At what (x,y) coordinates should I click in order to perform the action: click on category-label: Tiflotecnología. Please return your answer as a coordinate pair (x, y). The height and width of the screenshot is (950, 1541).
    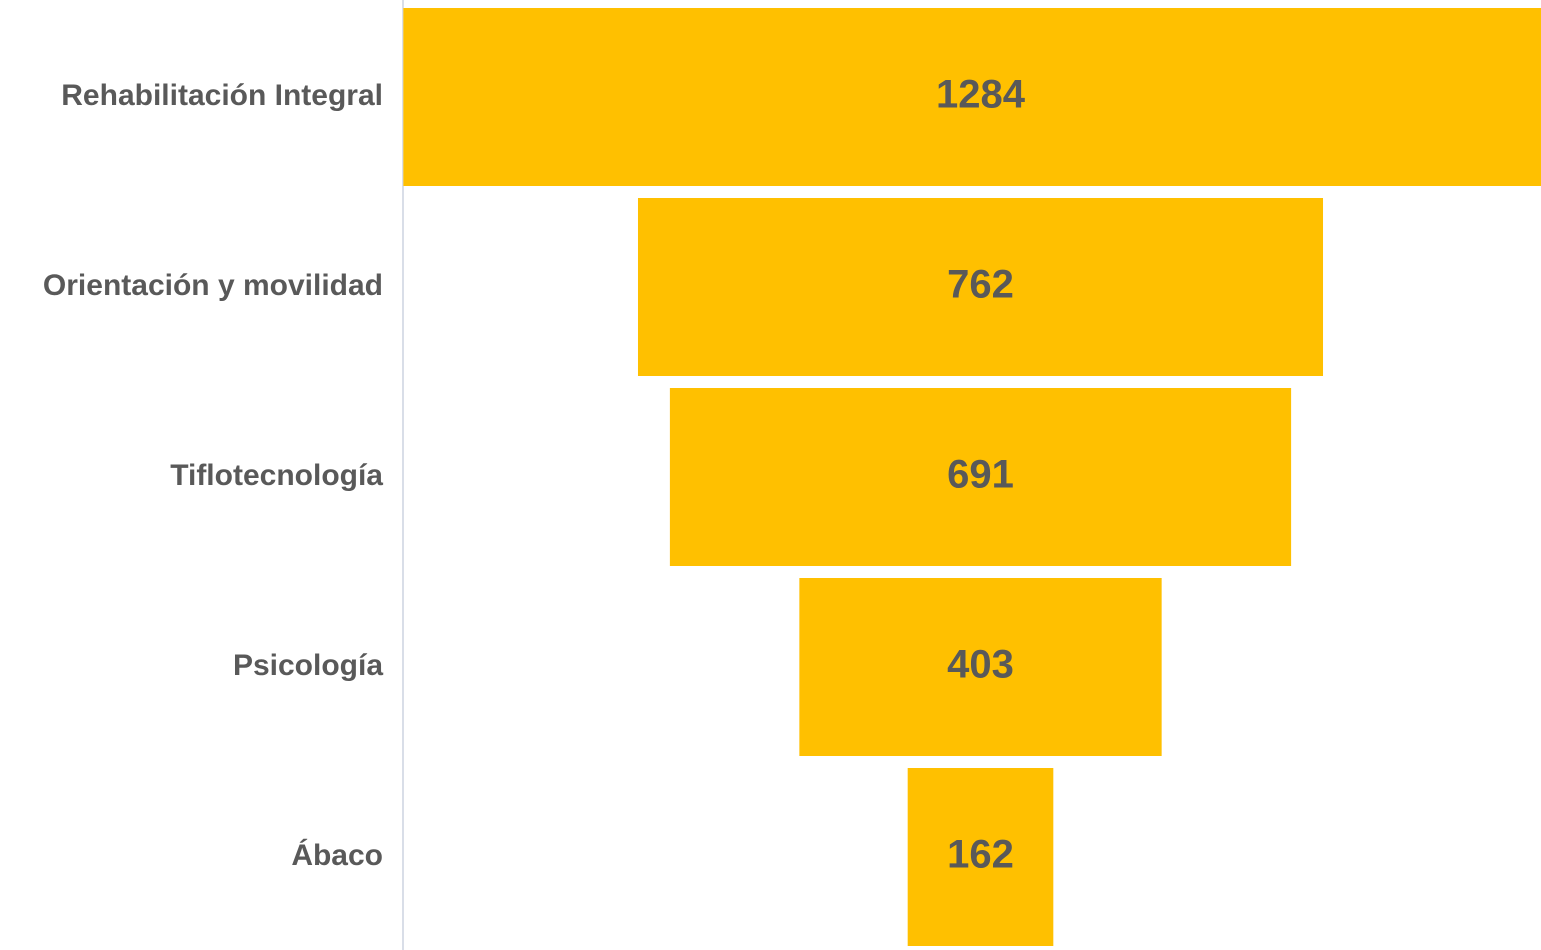
    Looking at the image, I should click on (276, 475).